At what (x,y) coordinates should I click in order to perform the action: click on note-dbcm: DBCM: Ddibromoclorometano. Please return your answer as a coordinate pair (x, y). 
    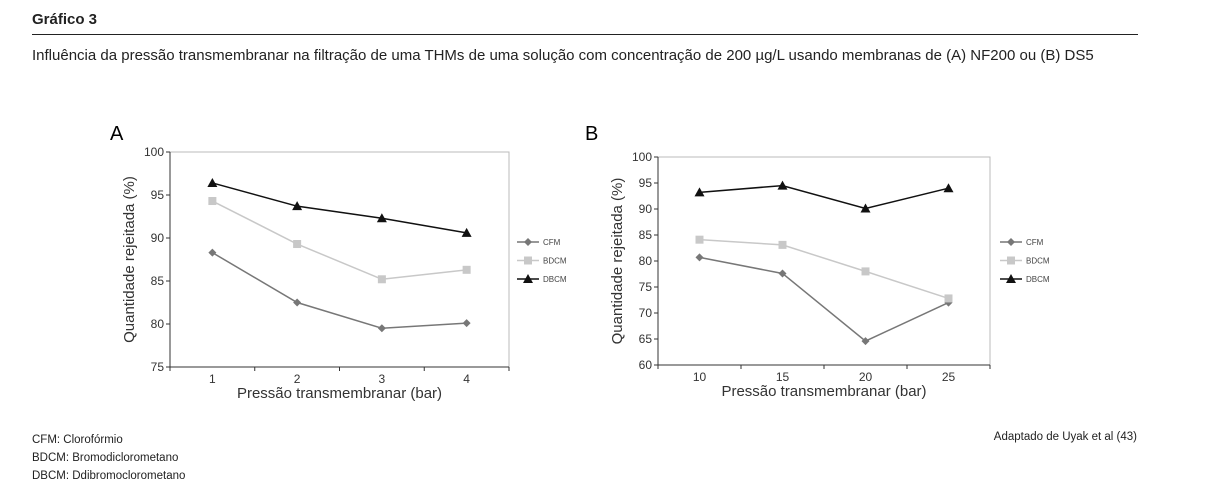
    Looking at the image, I should click on (109, 476).